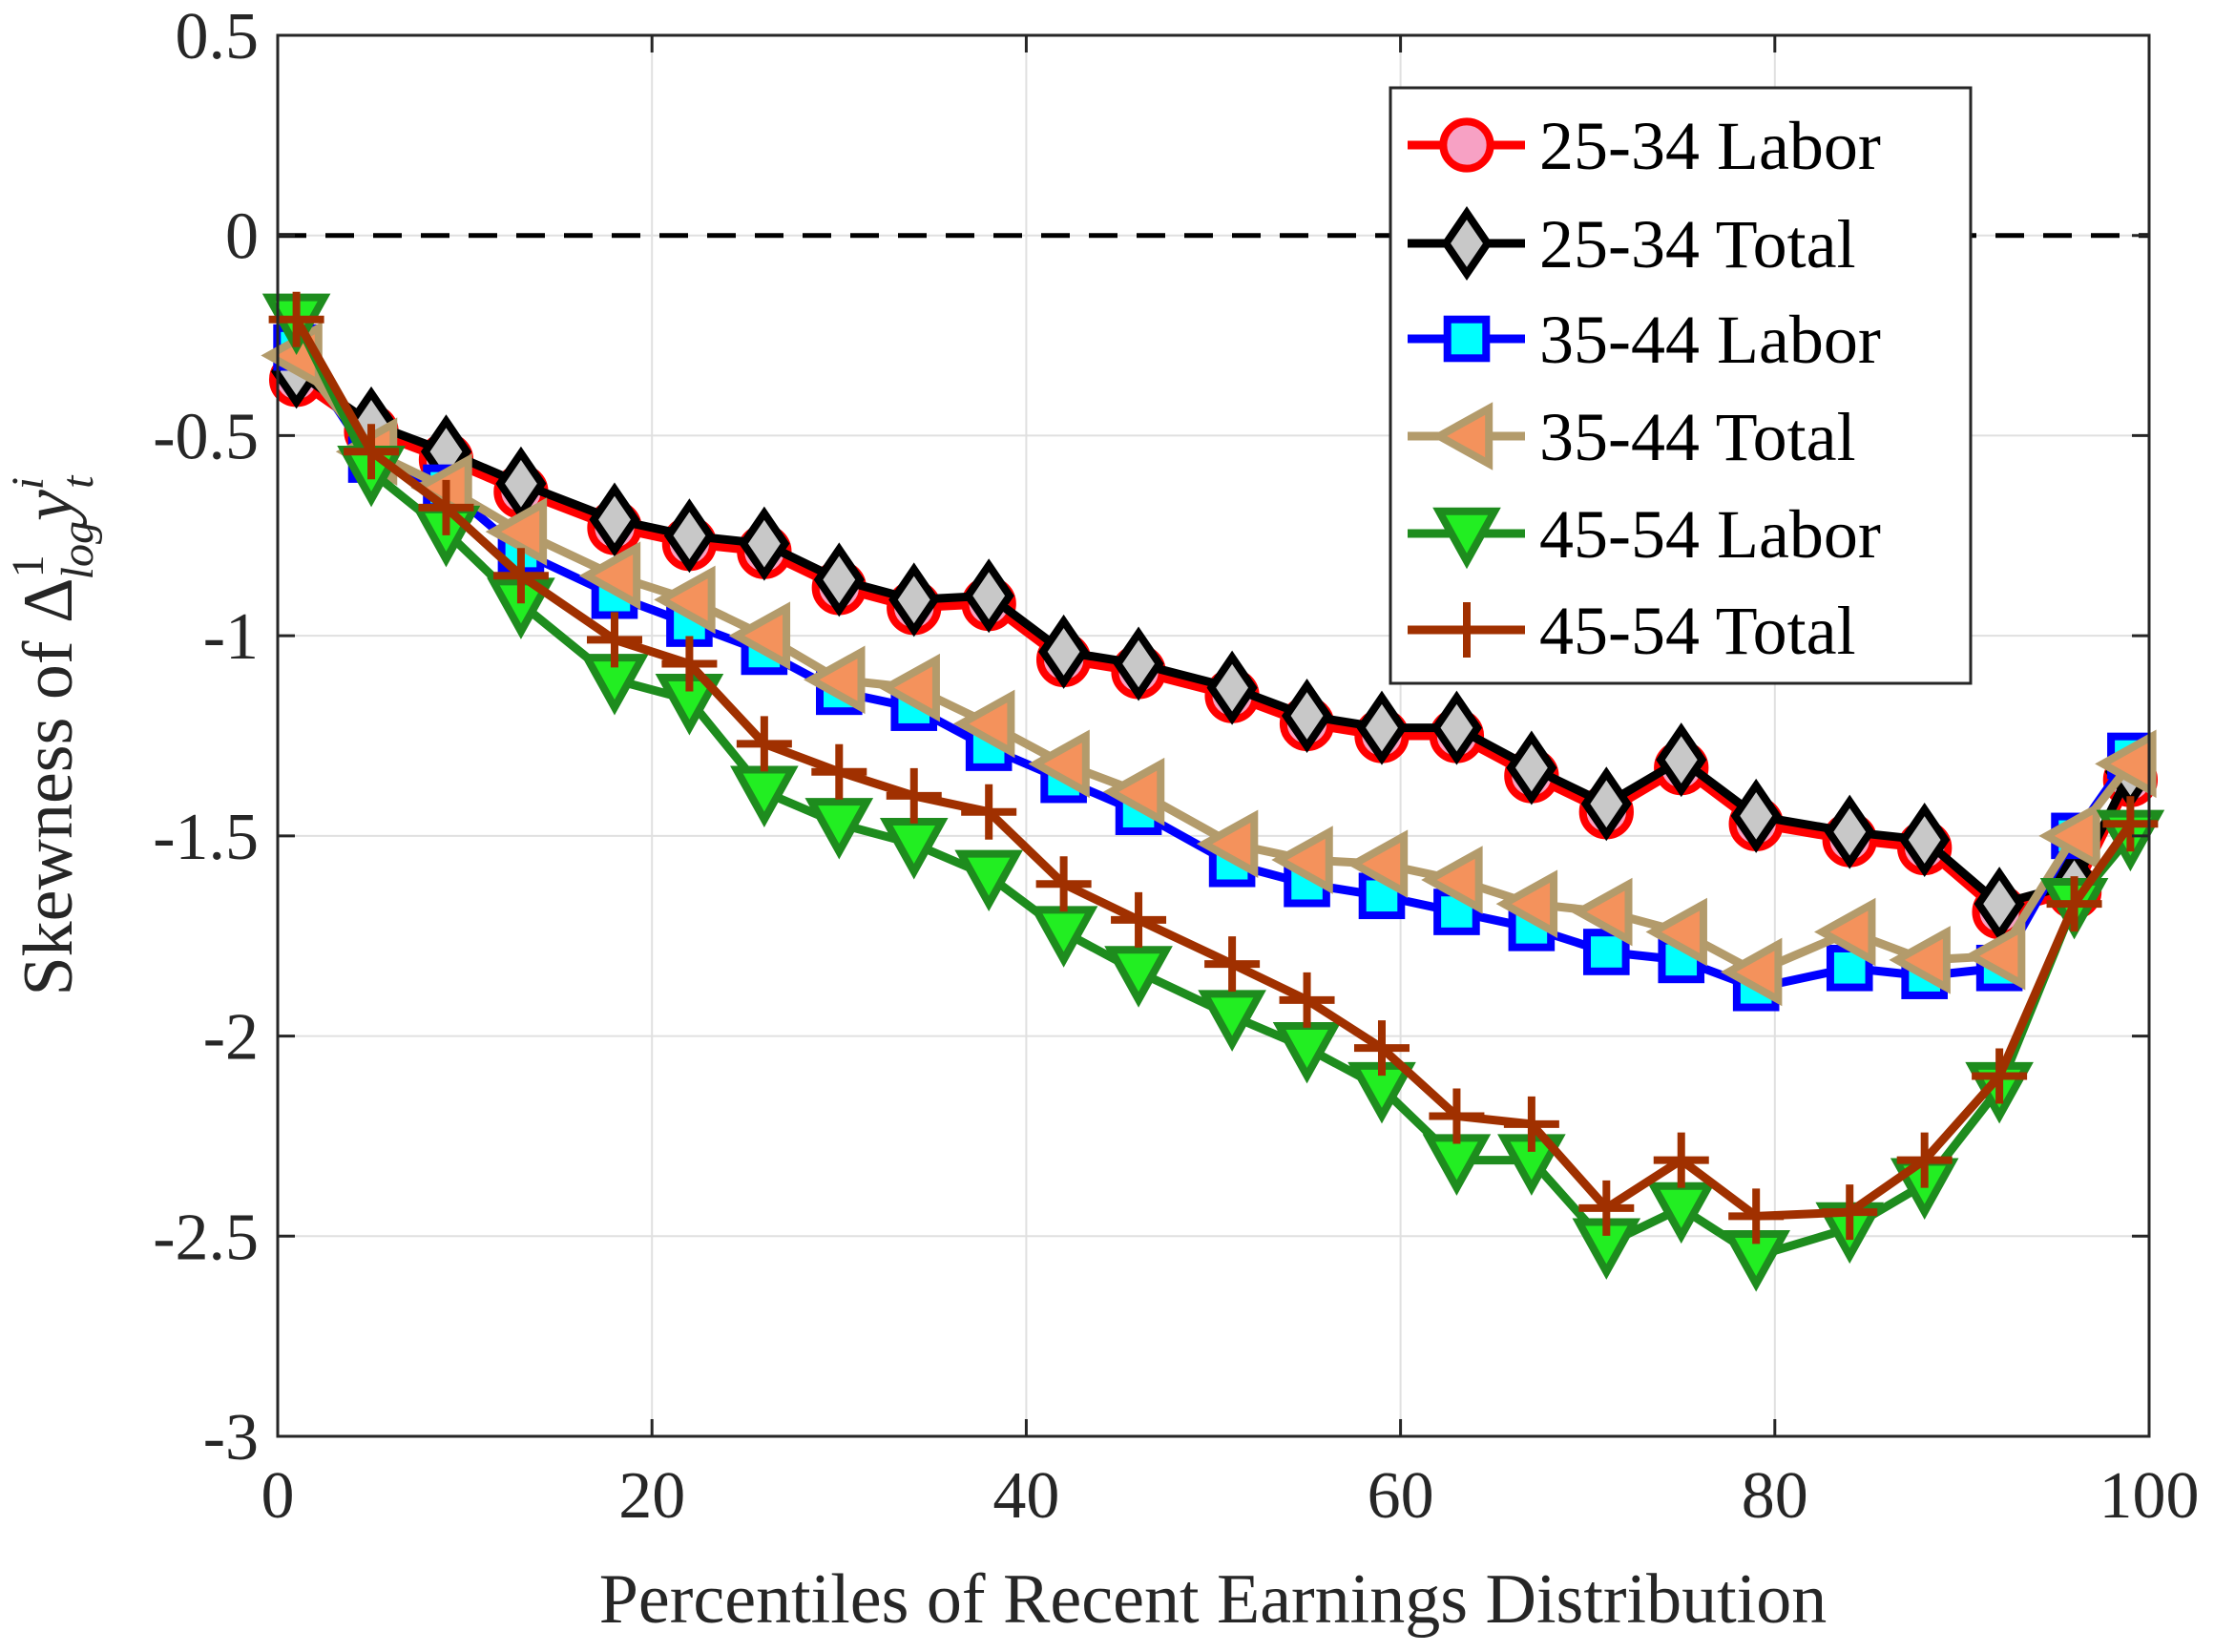 This screenshot has height=1652, width=2214. Describe the element at coordinates (231, 1437) in the screenshot. I see `y-tick-label: -3` at that location.